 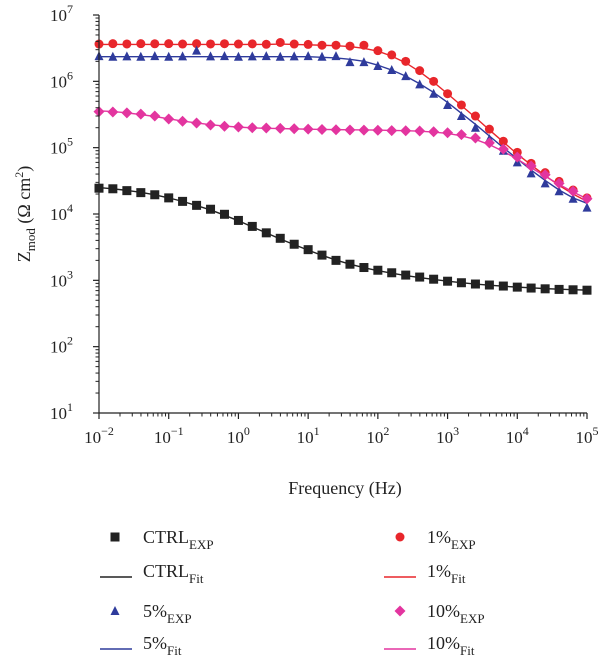 What do you see at coordinates (61, 278) in the screenshot?
I see `y-tick-label: 10³` at bounding box center [61, 278].